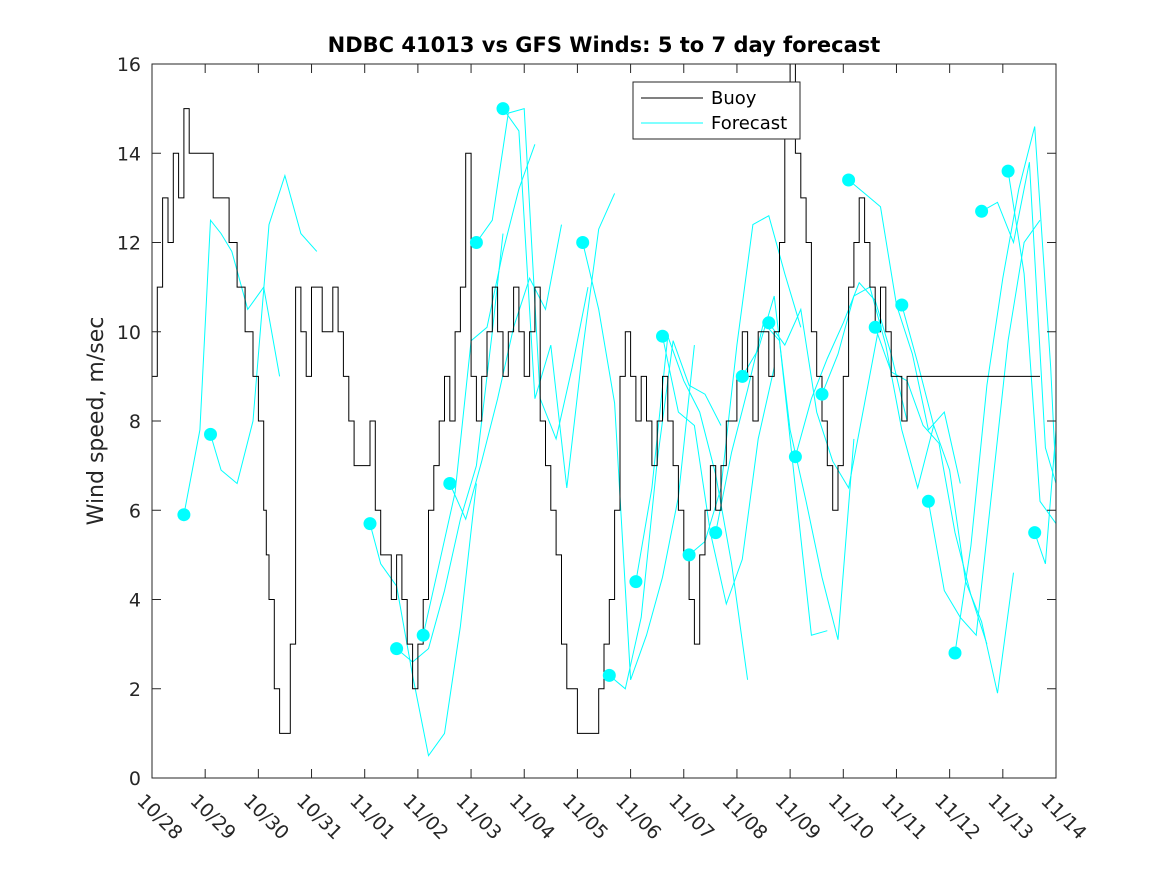 This screenshot has height=875, width=1167. I want to click on y-tick-label: 8, so click(135, 422).